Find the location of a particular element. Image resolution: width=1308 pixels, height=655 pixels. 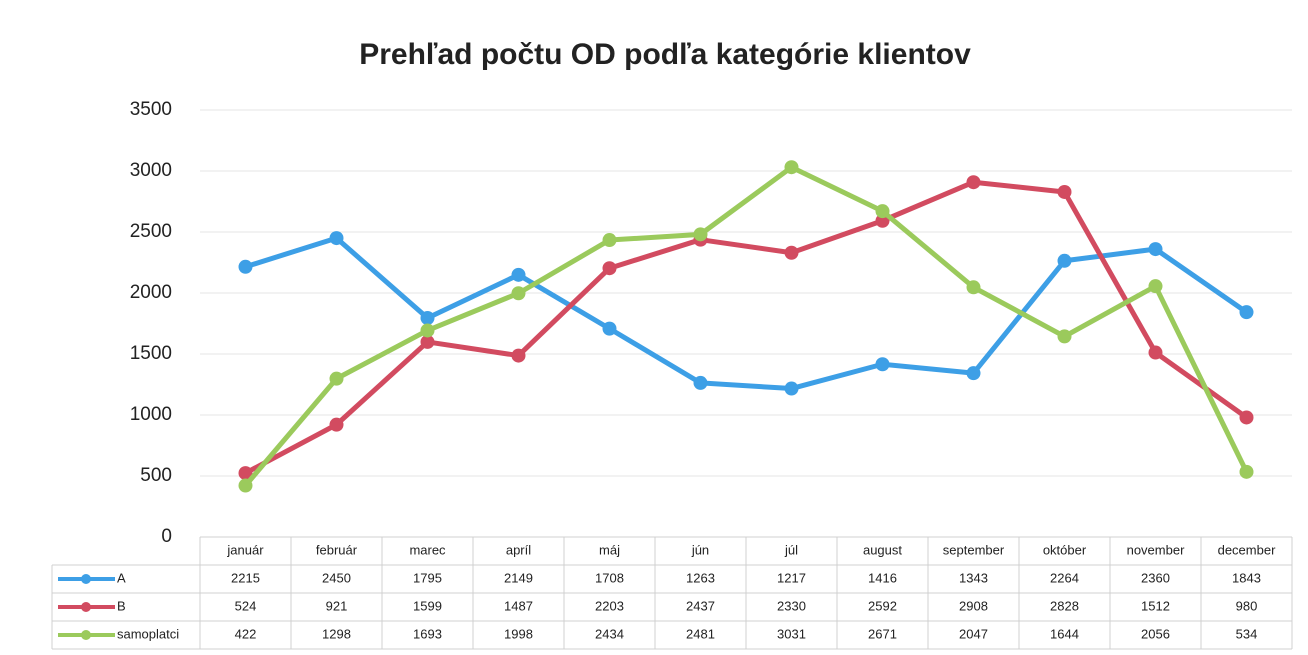

table-value: 1298 is located at coordinates (336, 633).